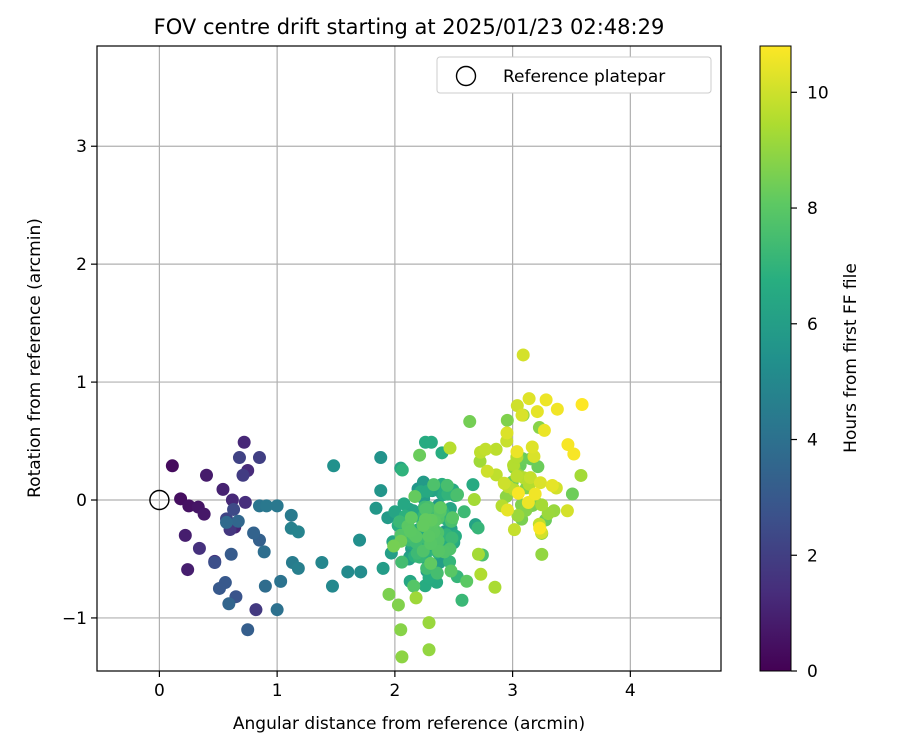 The height and width of the screenshot is (750, 900). I want to click on y-axis-label: Rotation from reference (arcmin), so click(35, 358).